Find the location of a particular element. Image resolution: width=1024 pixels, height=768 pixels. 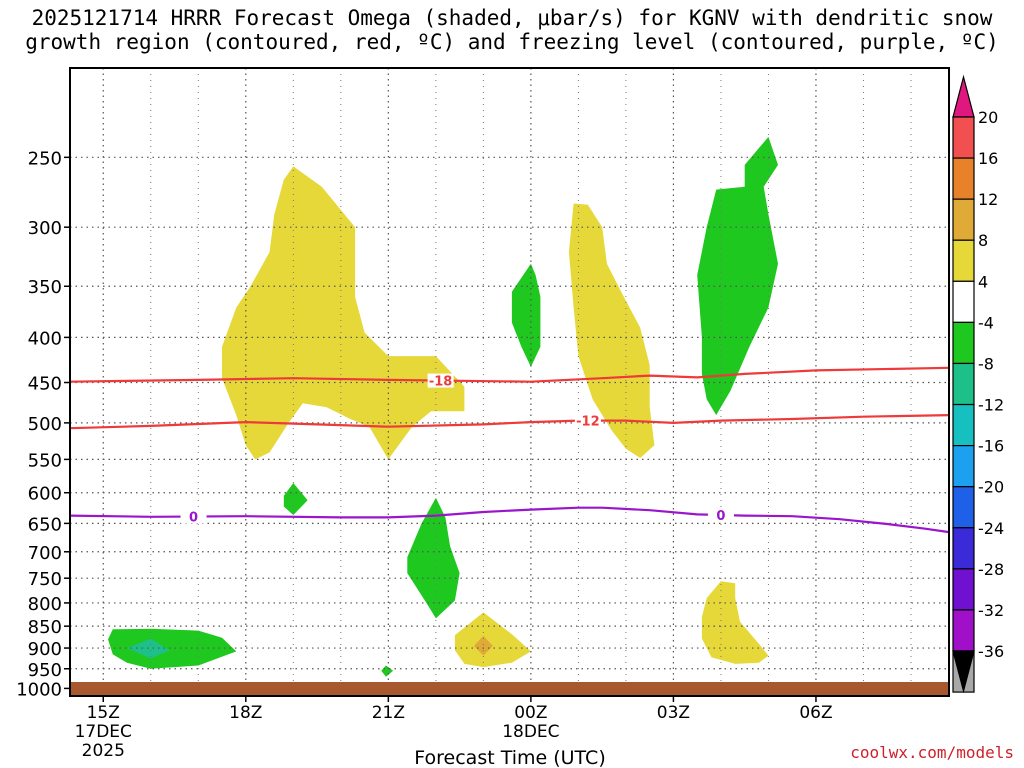

colorbar-label: 16 is located at coordinates (988, 158).